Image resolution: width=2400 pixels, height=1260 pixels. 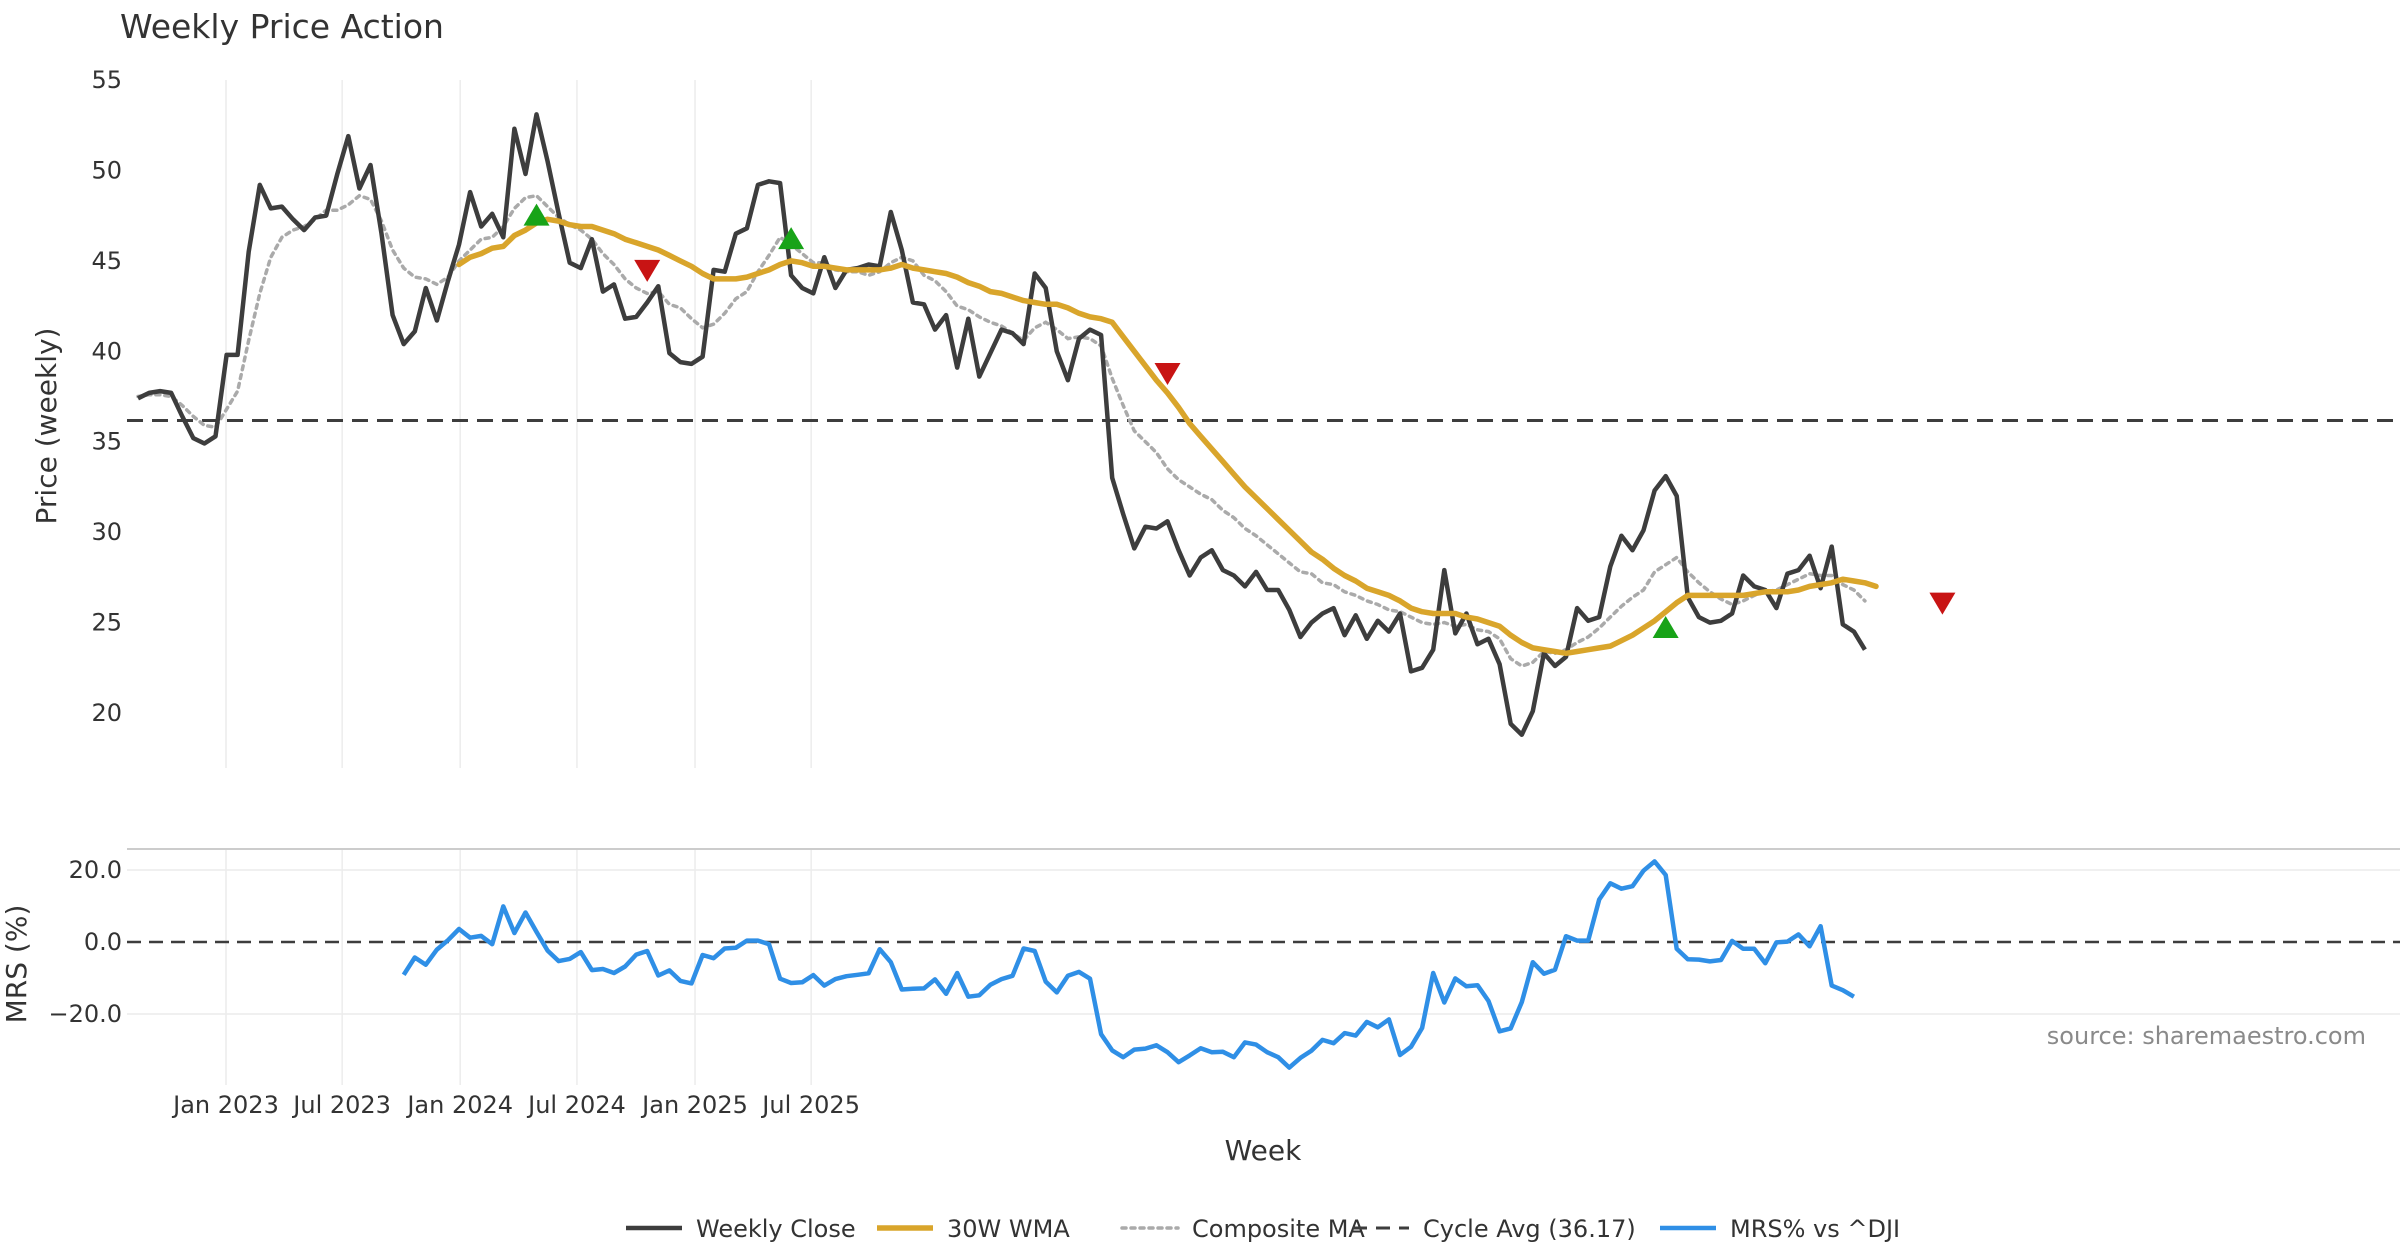 I want to click on mrs-y-axis-label: MRS (%), so click(x=16, y=964).